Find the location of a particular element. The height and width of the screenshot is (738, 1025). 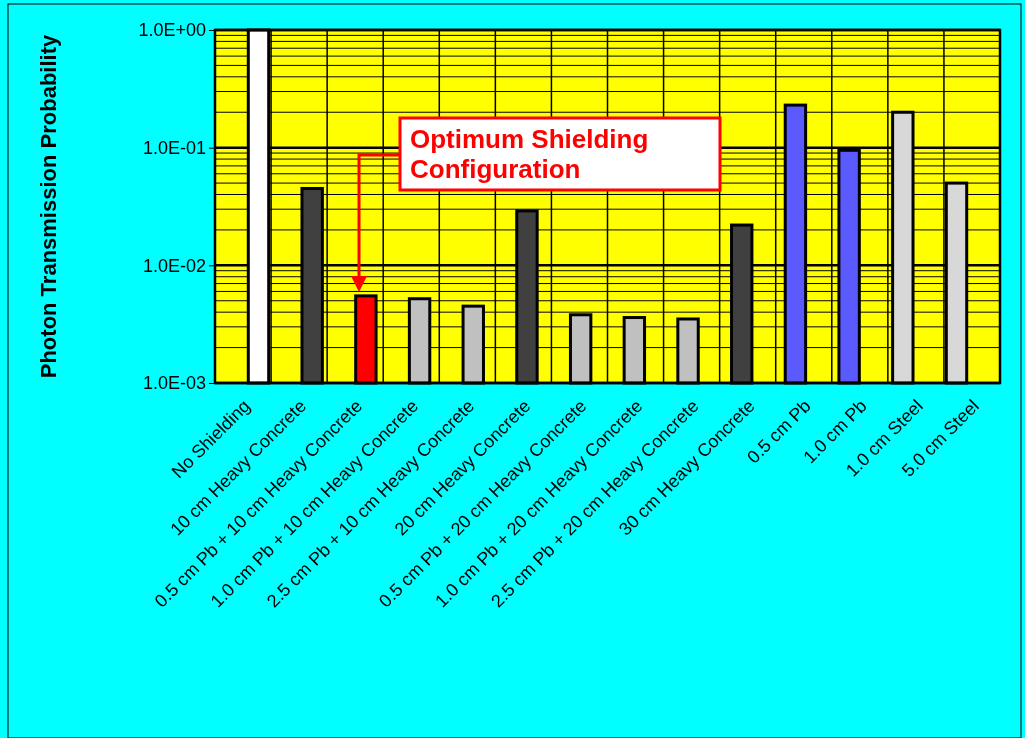

y-axis-title: Photon Transmission Probability is located at coordinates (48, 206).